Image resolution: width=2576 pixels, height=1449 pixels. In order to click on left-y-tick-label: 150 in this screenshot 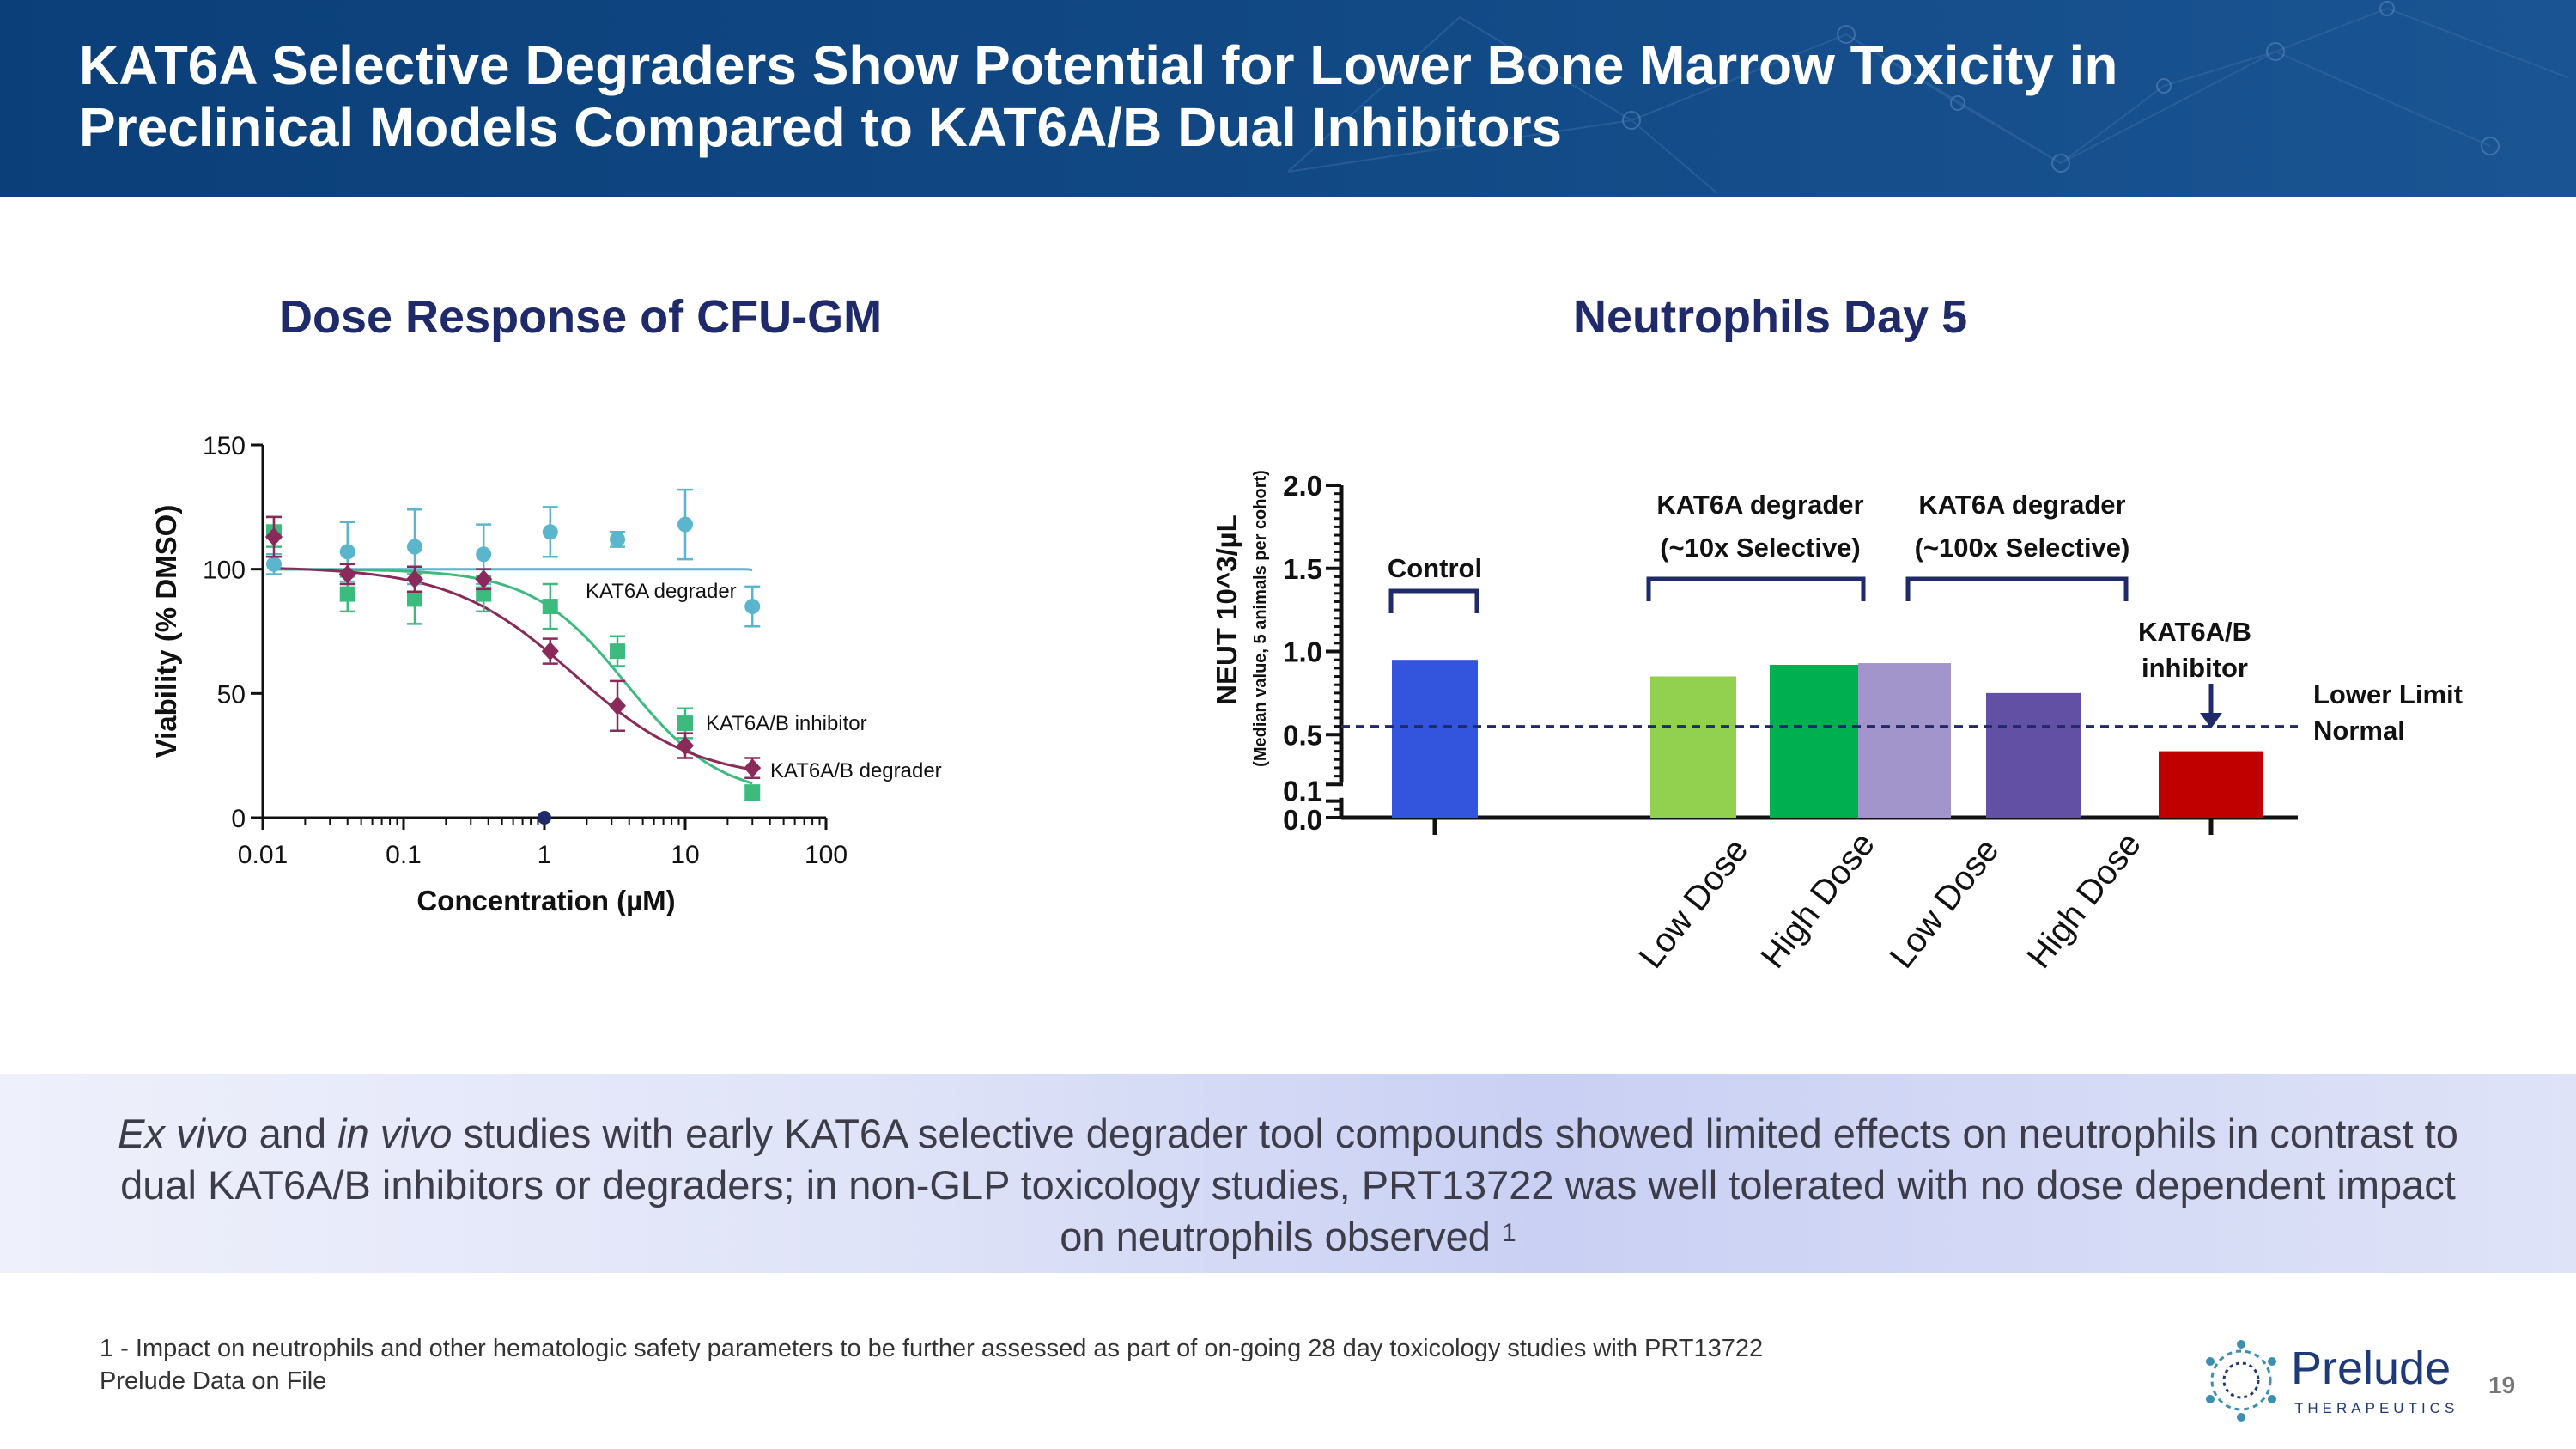, I will do `click(225, 446)`.